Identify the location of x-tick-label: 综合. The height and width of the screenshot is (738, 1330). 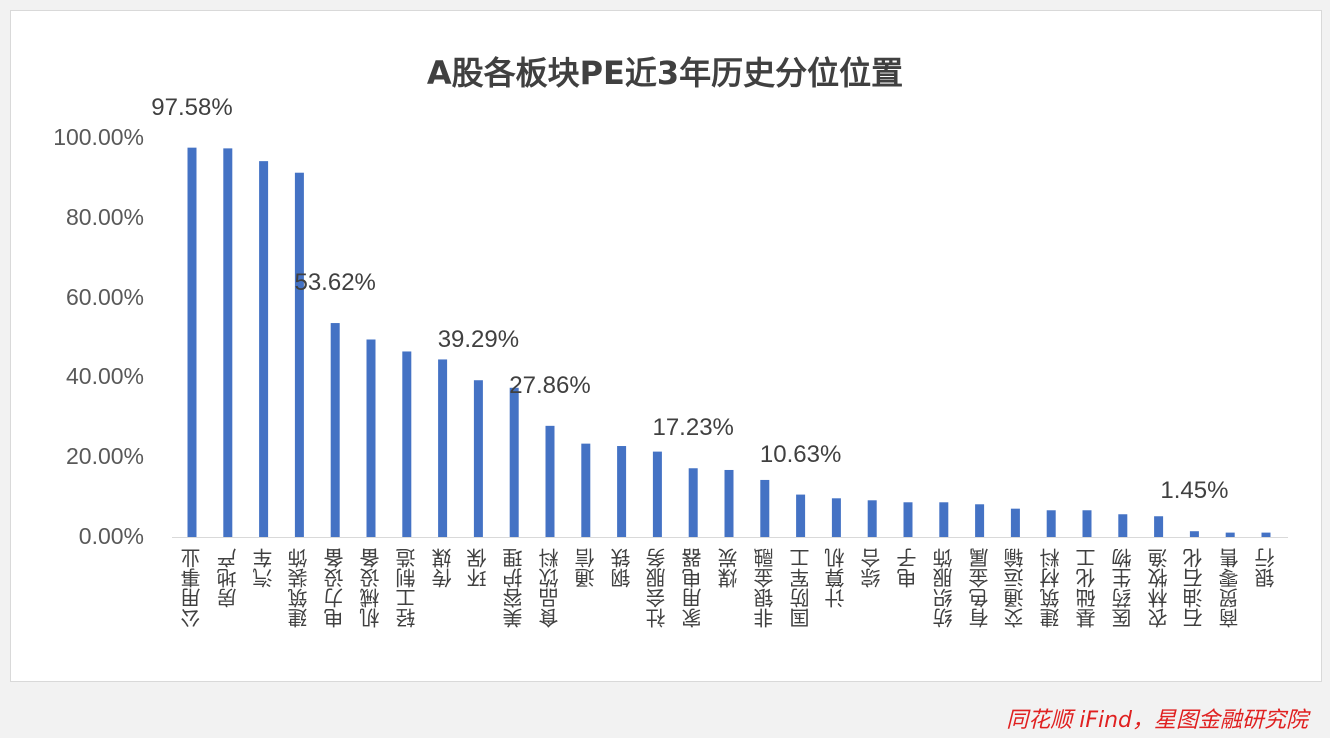
(872, 568).